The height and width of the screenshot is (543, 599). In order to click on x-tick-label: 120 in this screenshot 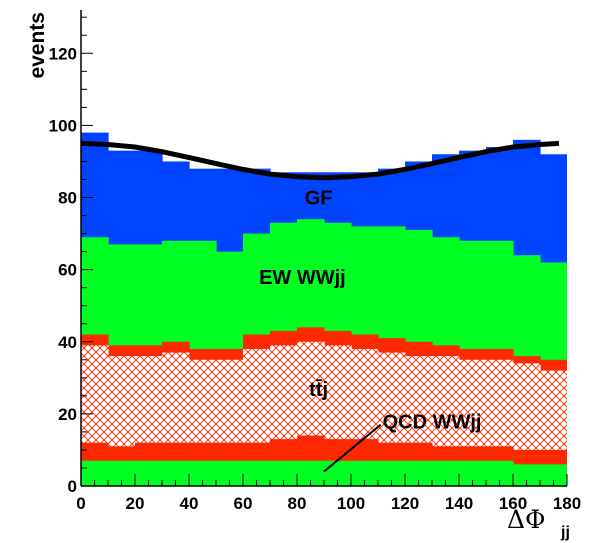, I will do `click(405, 503)`.